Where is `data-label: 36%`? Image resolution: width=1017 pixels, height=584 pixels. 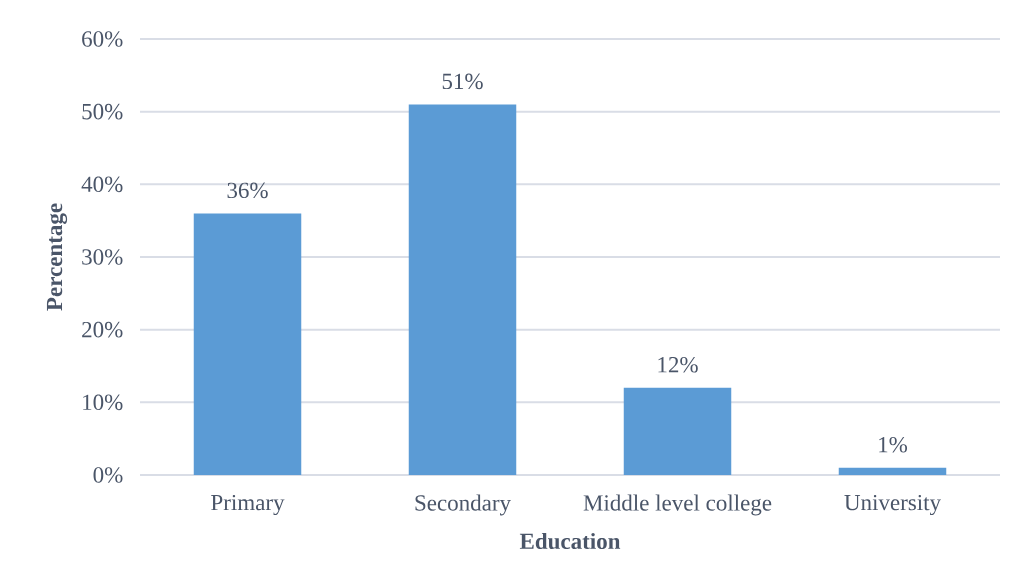
data-label: 36% is located at coordinates (247, 190).